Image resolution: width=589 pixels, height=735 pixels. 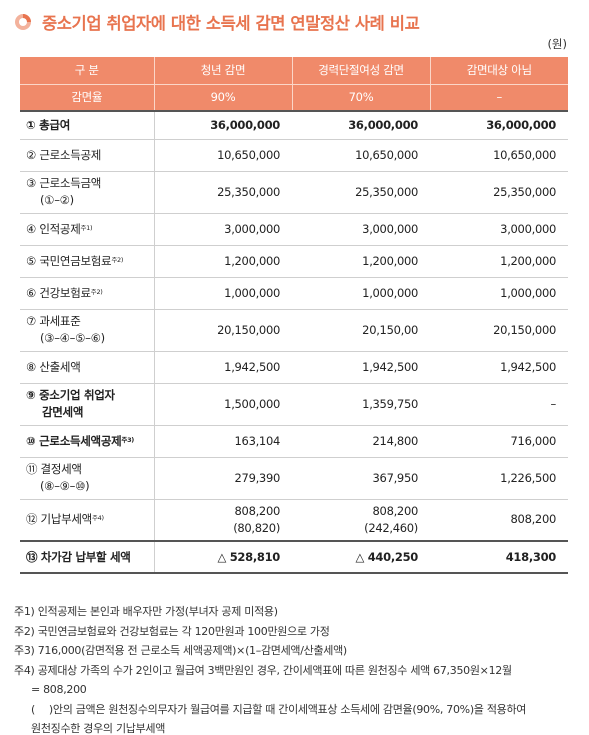 What do you see at coordinates (294, 293) in the screenshot?
I see `table-row: ⑥ 건강보험료주2) 1,000,000 1,000,000 1,000,000` at bounding box center [294, 293].